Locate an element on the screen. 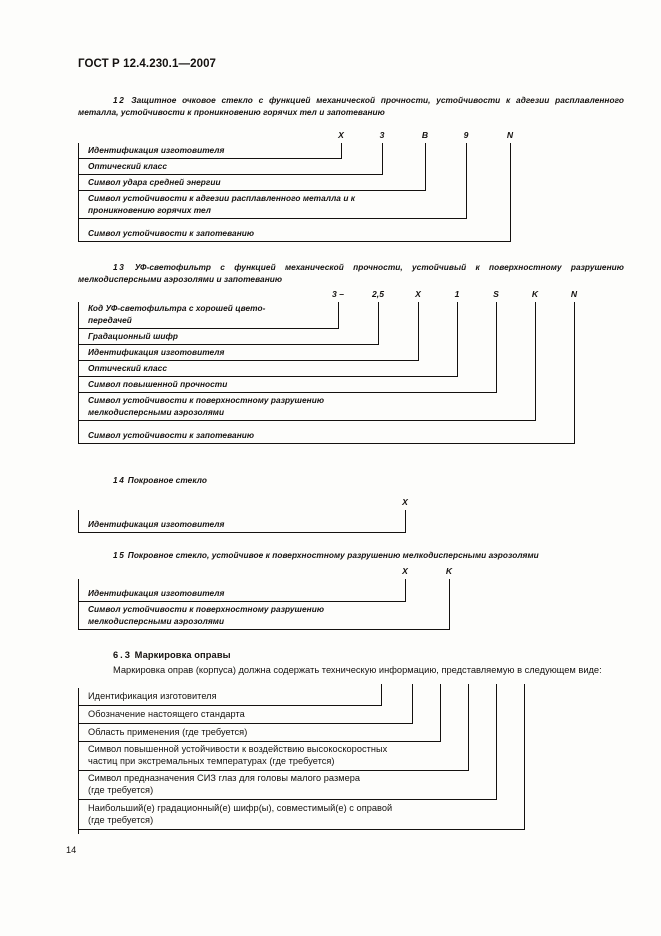 The width and height of the screenshot is (661, 936). section-6-3-number: 6.3 is located at coordinates (122, 655).